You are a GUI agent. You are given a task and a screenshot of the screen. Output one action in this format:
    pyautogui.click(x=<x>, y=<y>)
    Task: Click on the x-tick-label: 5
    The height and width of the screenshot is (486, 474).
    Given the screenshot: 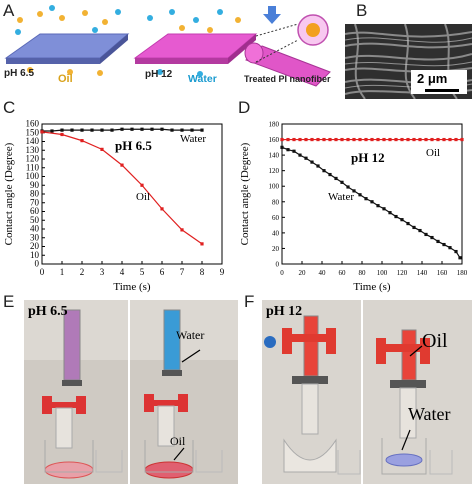 What is the action you would take?
    pyautogui.click(x=142, y=272)
    